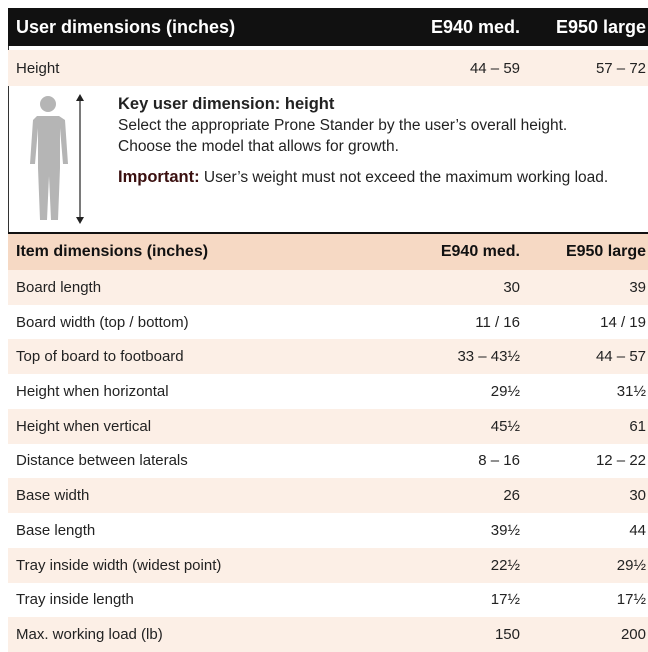 The width and height of the screenshot is (648, 652). What do you see at coordinates (112, 251) in the screenshot?
I see `label-cell: Item dimensions (inches)` at bounding box center [112, 251].